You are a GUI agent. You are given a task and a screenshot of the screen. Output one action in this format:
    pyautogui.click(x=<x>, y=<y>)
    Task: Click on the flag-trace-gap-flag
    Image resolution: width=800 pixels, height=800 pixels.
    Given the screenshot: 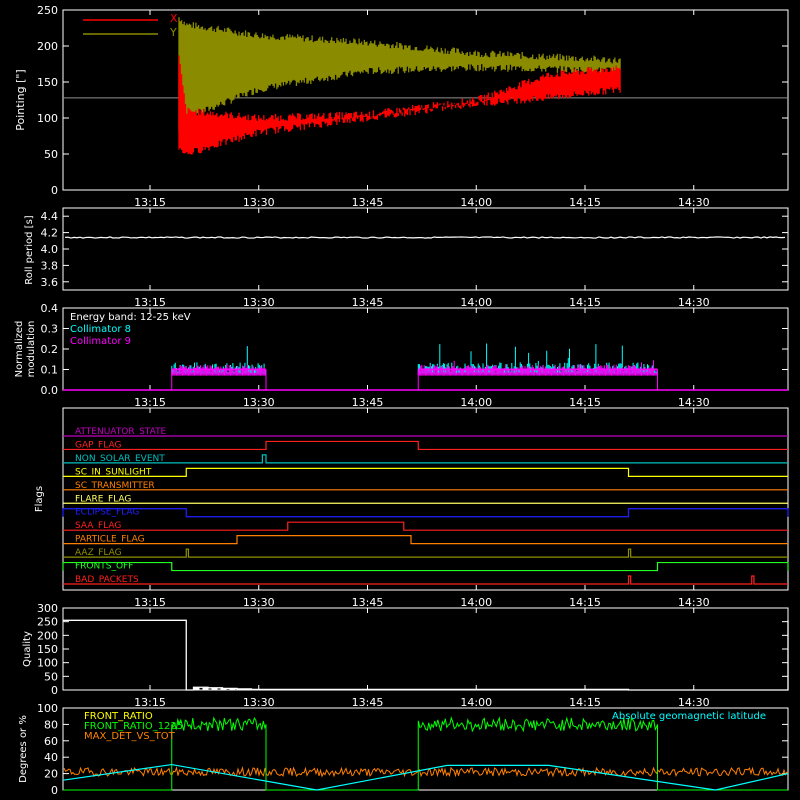 What is the action you would take?
    pyautogui.click(x=425, y=445)
    